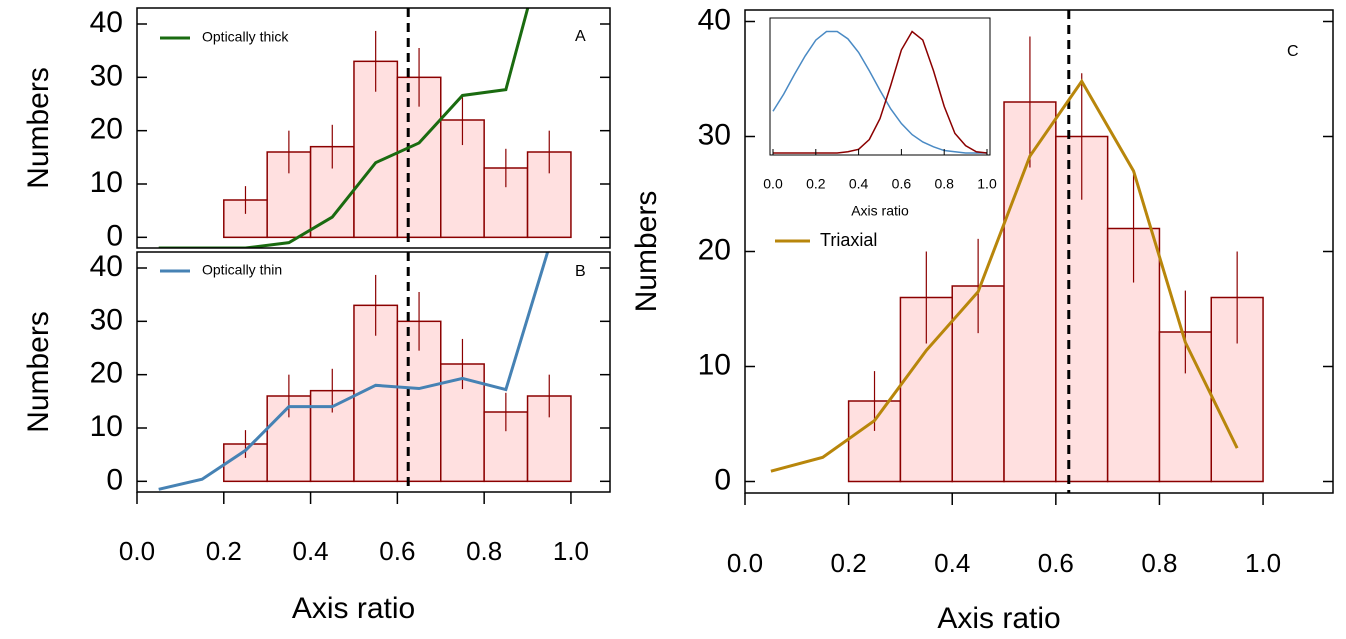  I want to click on legend-label: Optically thick, so click(245, 37).